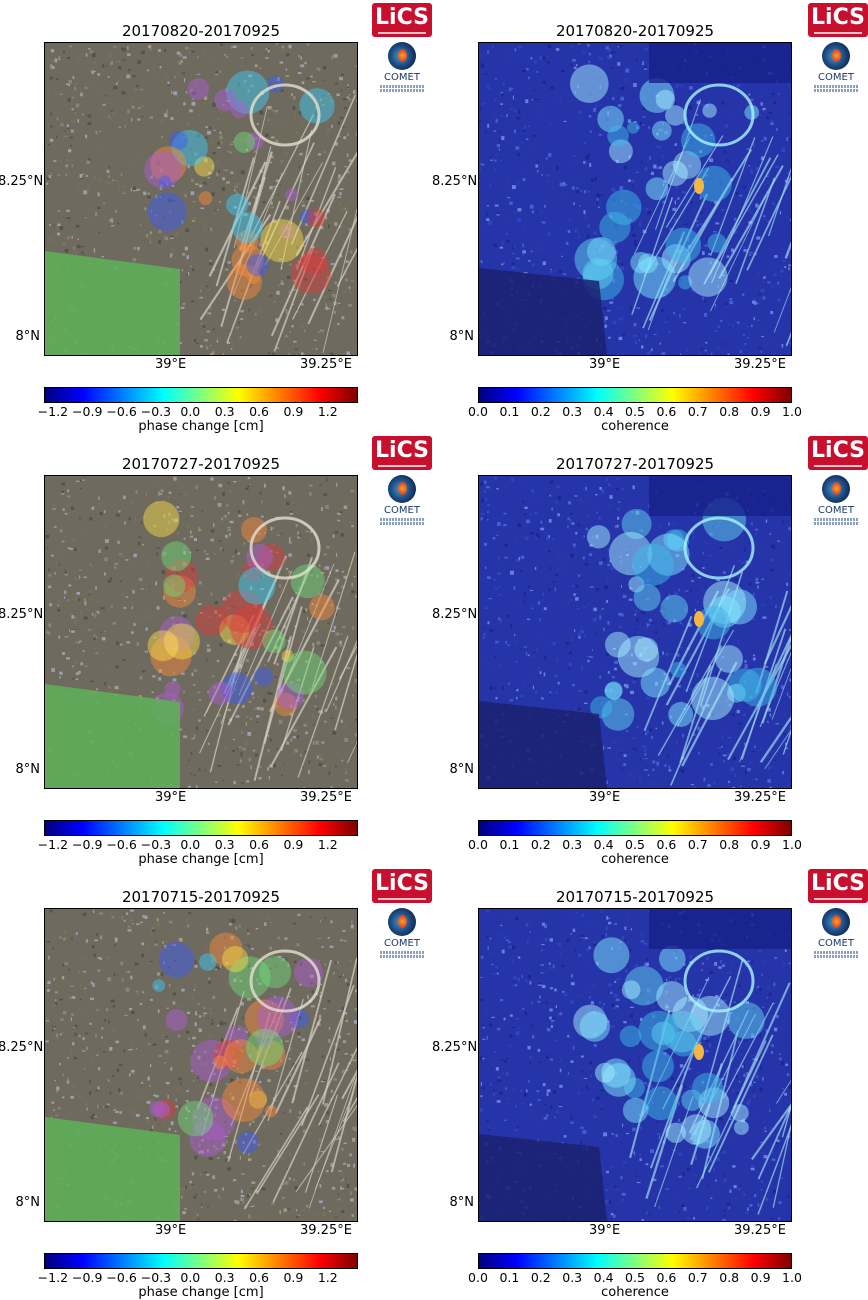 The image size is (868, 1300). What do you see at coordinates (201, 1261) in the screenshot?
I see `phase-colorbar` at bounding box center [201, 1261].